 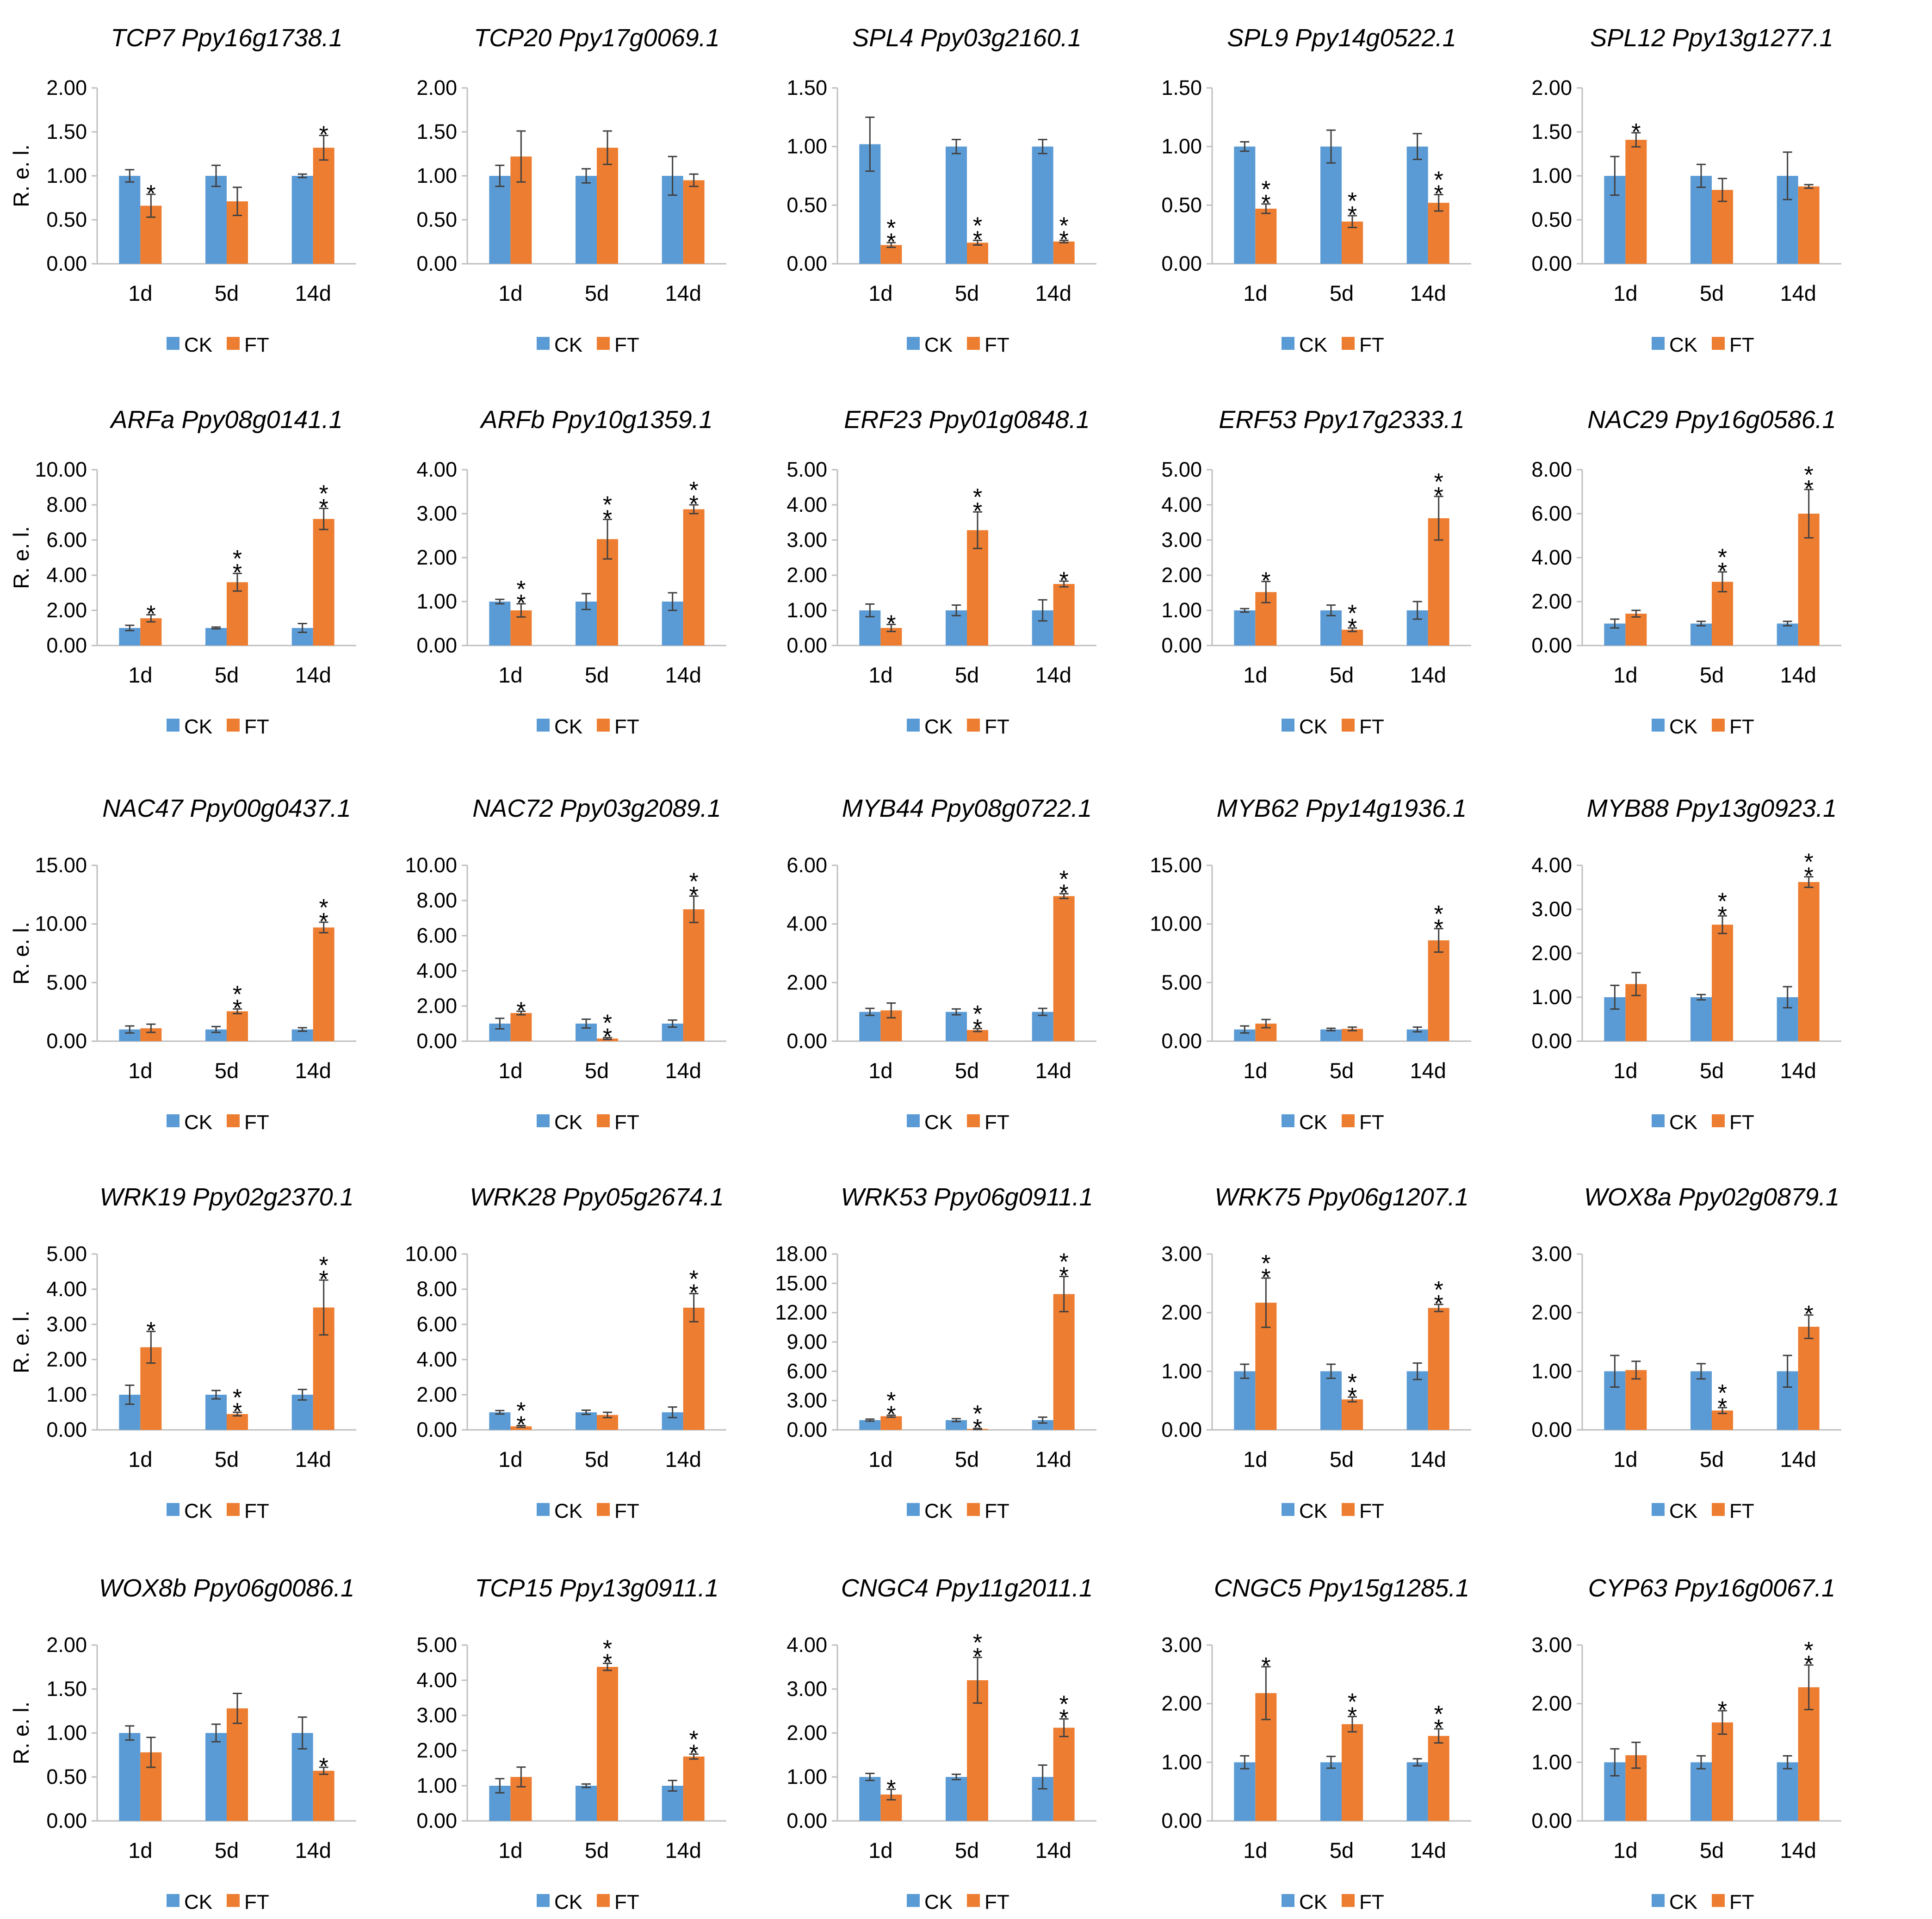 I want to click on y-tick-label: 0.50, so click(x=437, y=220).